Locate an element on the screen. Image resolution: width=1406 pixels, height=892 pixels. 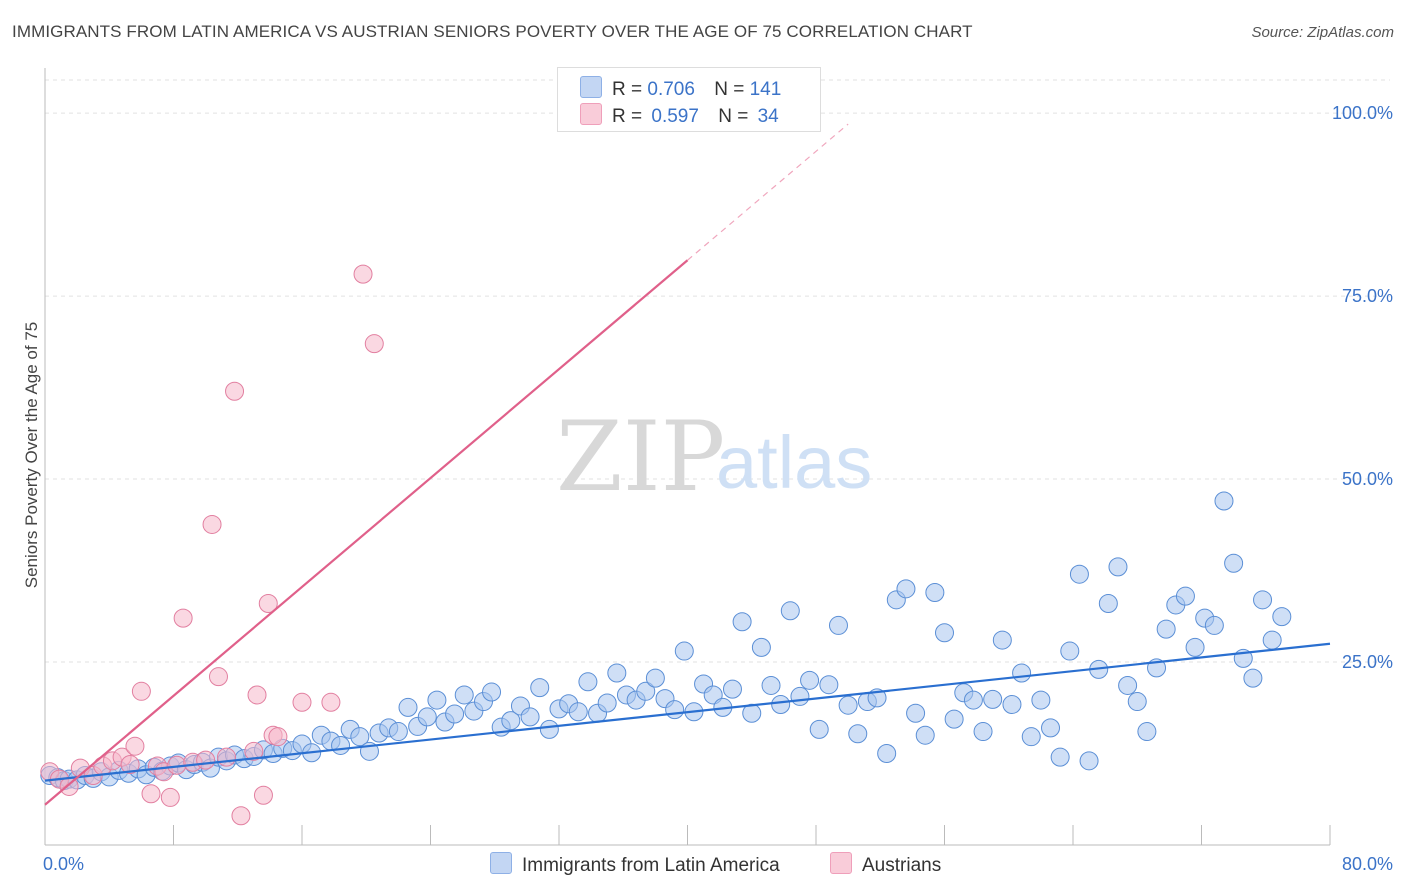
y-tick-label: 25.0% is located at coordinates (1367, 662).